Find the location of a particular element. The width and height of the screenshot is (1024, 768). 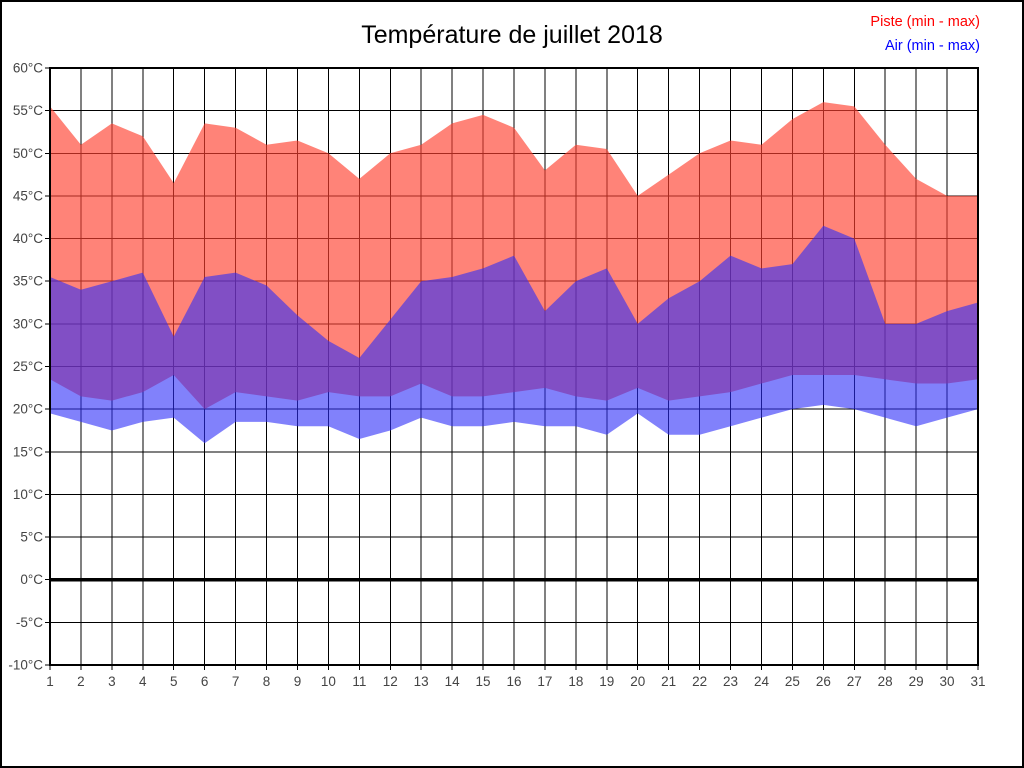

x-tick-label: 20 is located at coordinates (637, 681).